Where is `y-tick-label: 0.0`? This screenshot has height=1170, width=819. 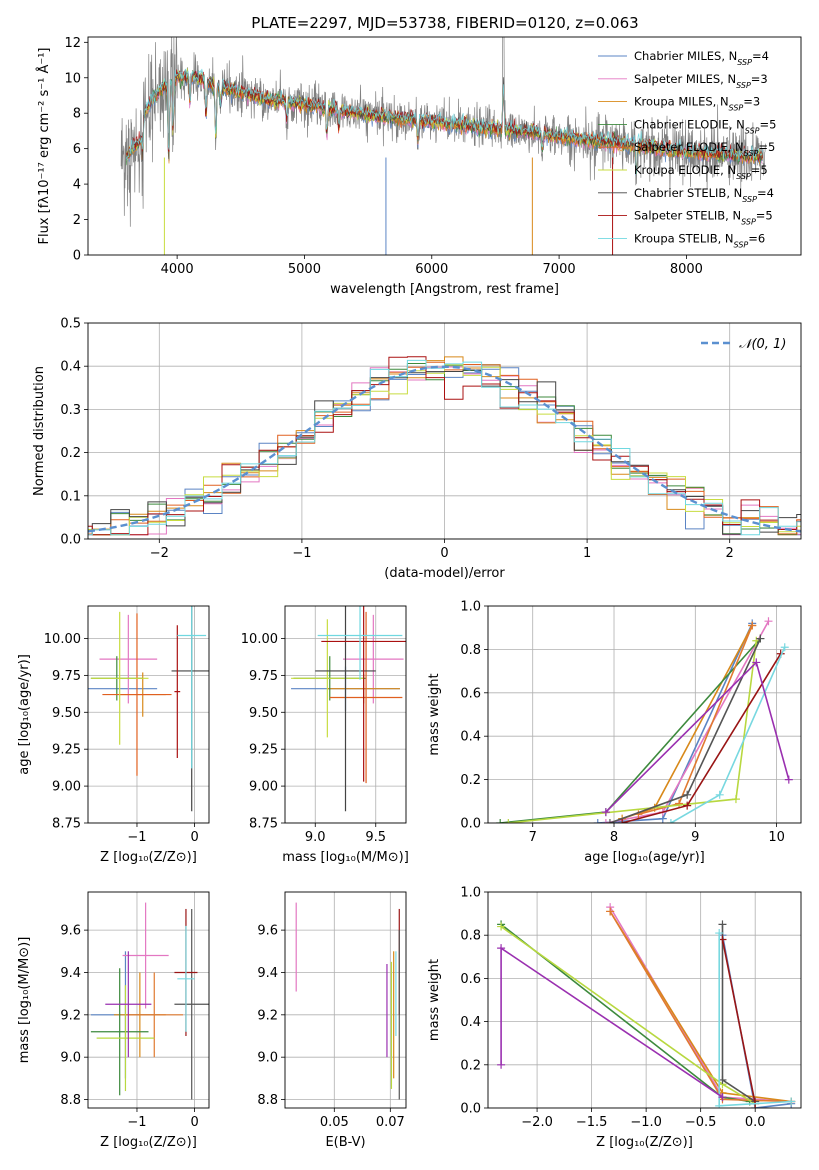
y-tick-label: 0.0 is located at coordinates (470, 824).